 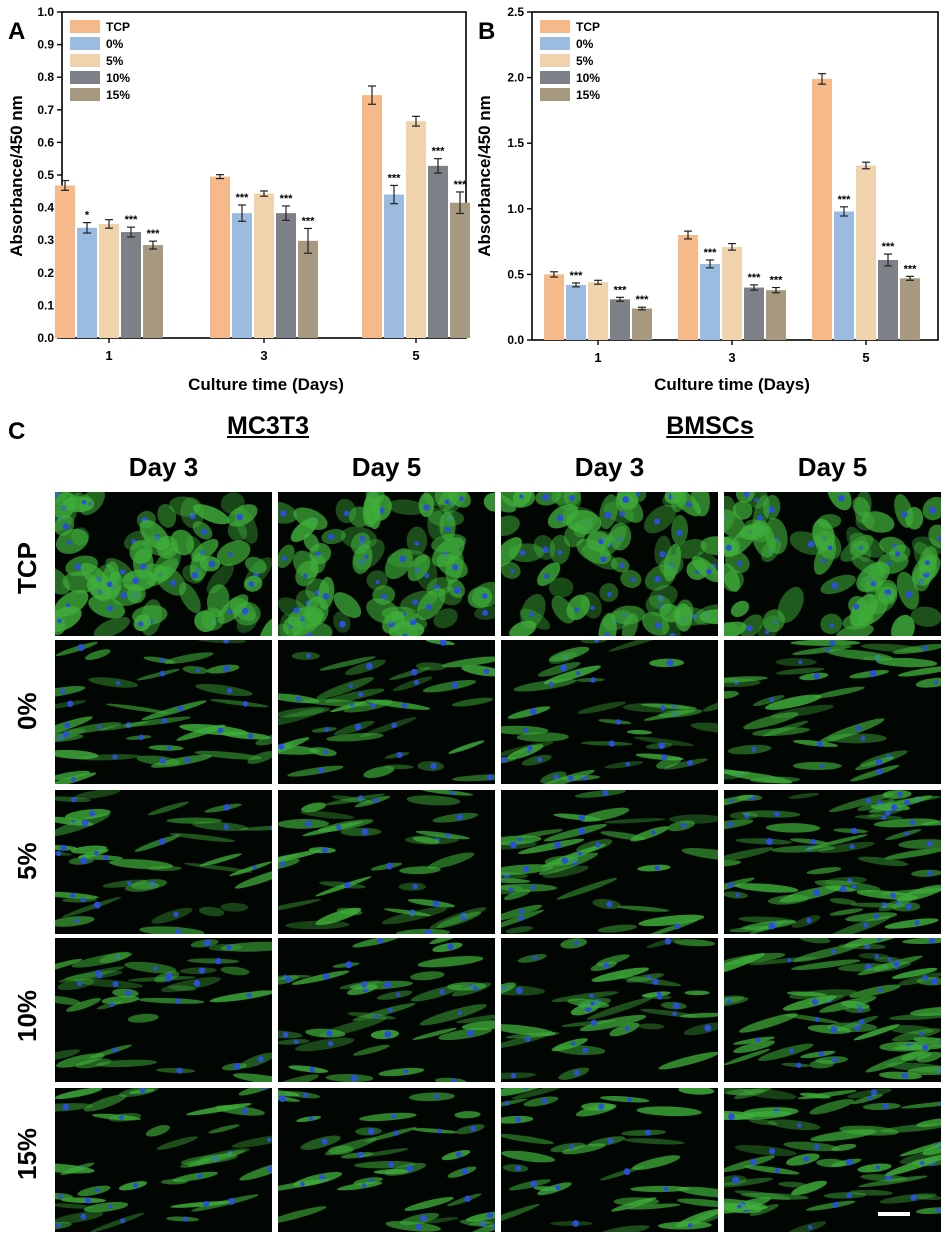 I want to click on micrograph-10pct-bmscs-day5, so click(x=832, y=1010).